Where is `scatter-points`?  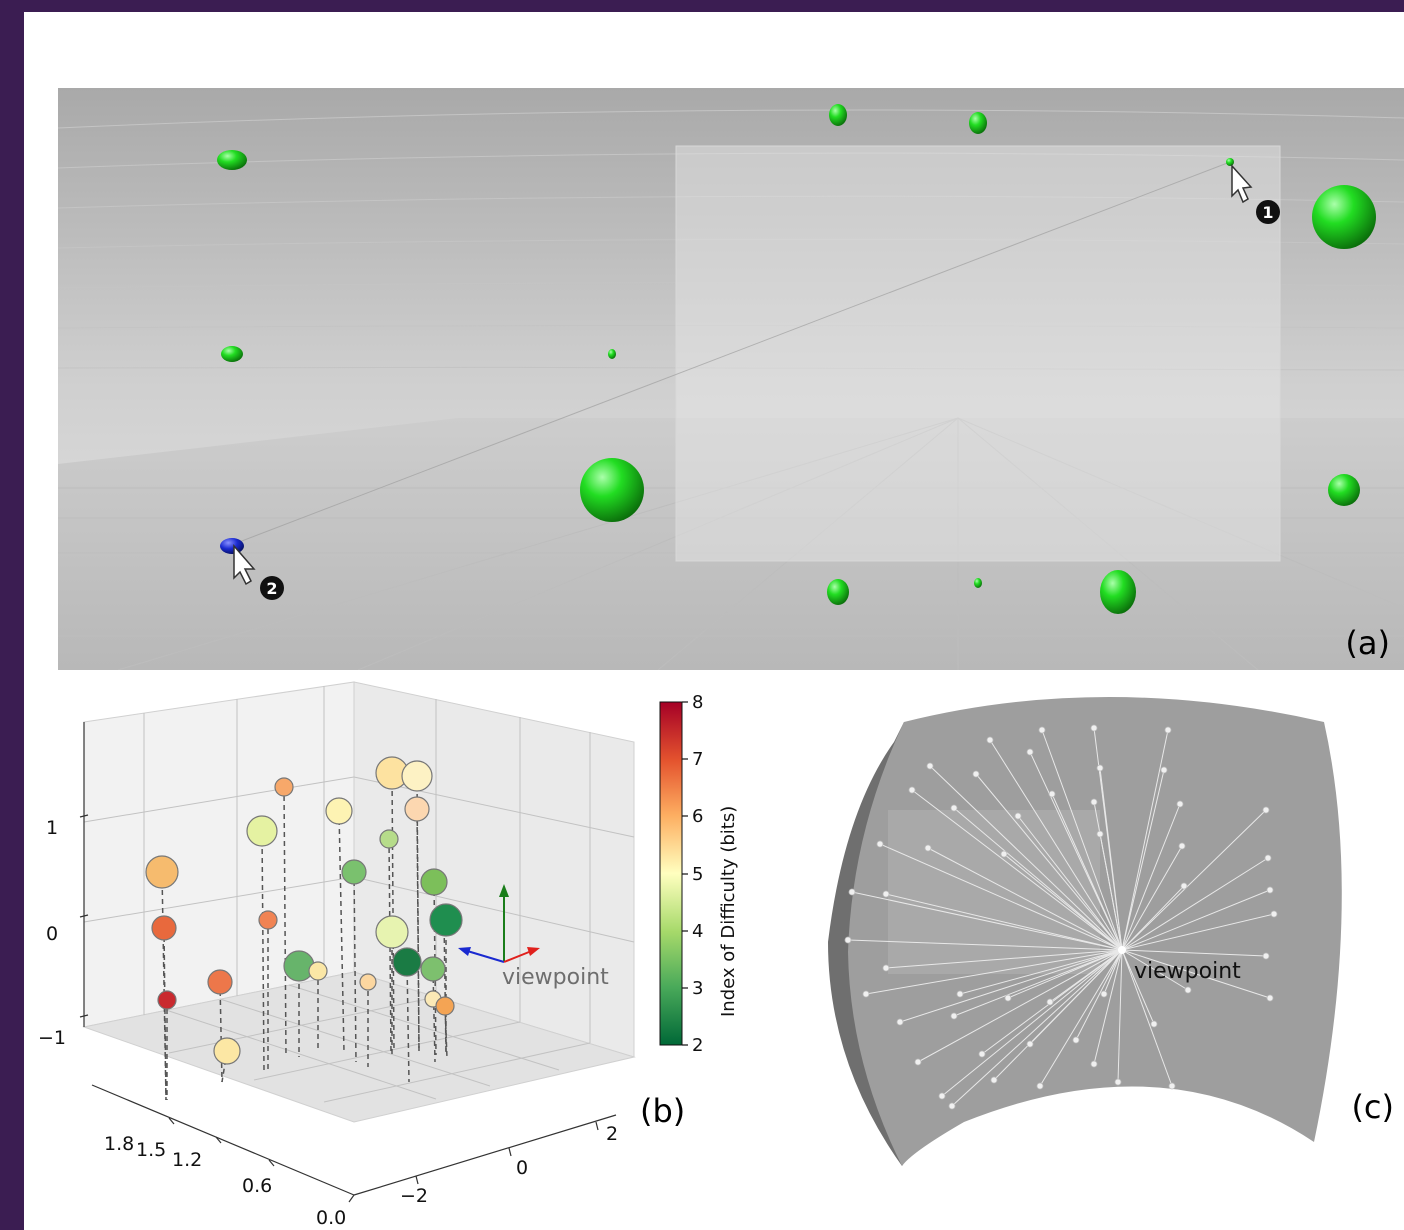
scatter-points is located at coordinates (304, 928).